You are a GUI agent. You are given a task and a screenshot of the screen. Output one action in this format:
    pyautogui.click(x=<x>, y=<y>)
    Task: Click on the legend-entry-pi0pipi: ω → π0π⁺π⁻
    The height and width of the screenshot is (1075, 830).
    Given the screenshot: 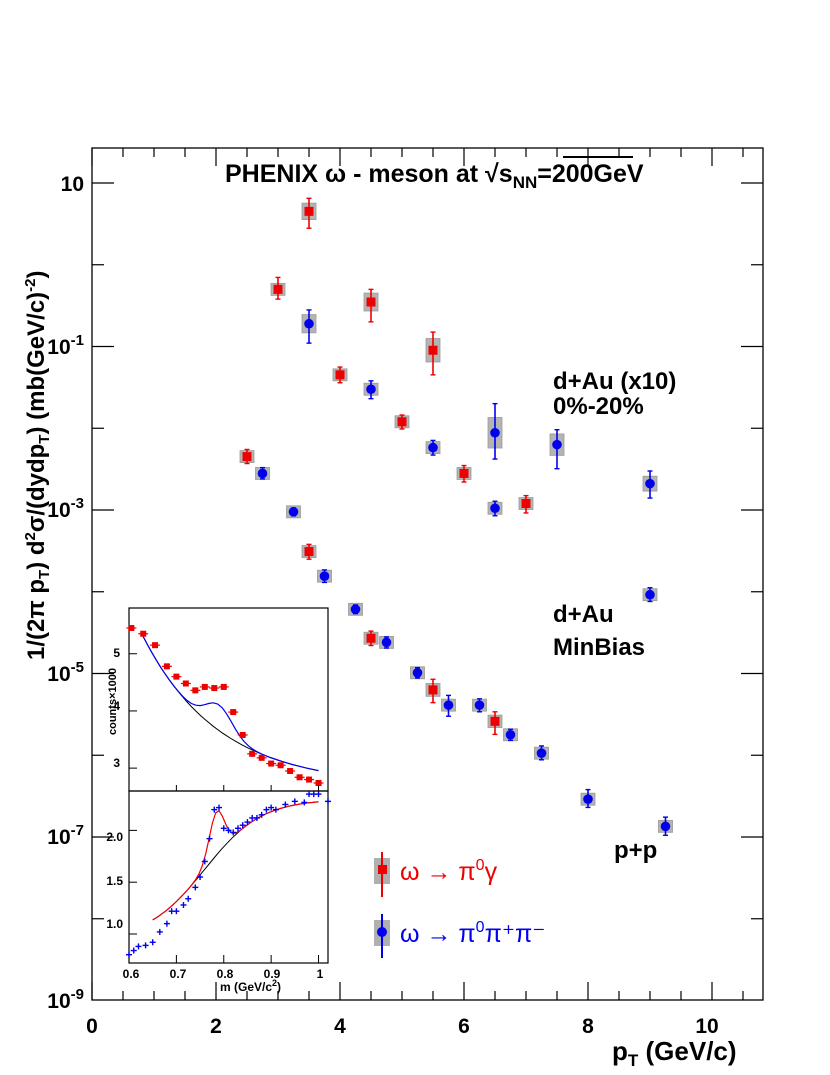 What is the action you would take?
    pyautogui.click(x=459, y=936)
    